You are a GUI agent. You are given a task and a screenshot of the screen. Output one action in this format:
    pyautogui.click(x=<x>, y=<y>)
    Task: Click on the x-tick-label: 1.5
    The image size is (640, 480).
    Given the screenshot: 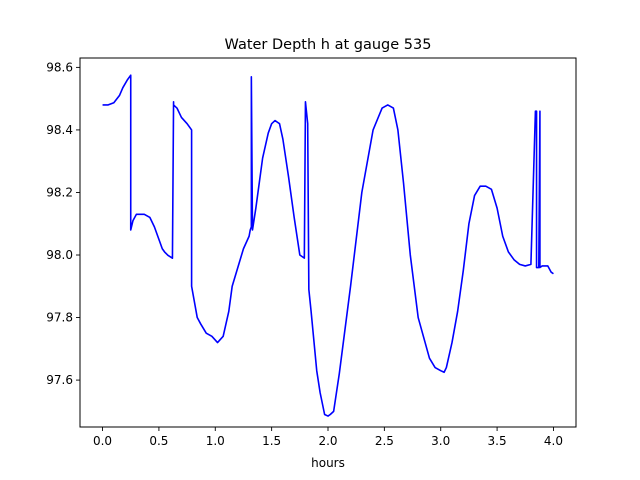 What is the action you would take?
    pyautogui.click(x=271, y=441)
    